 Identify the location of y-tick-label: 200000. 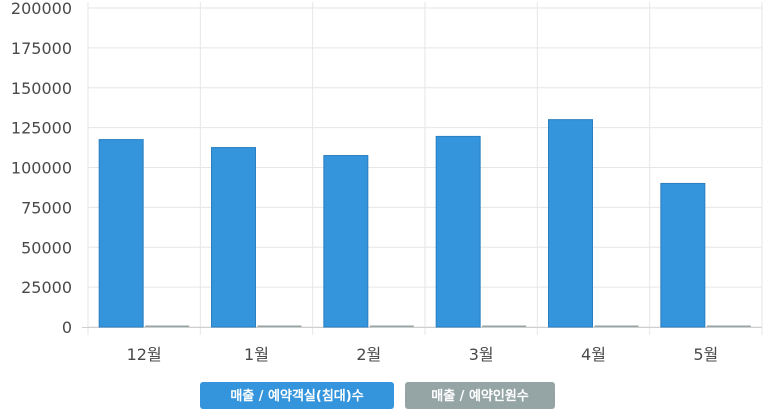
(41, 9).